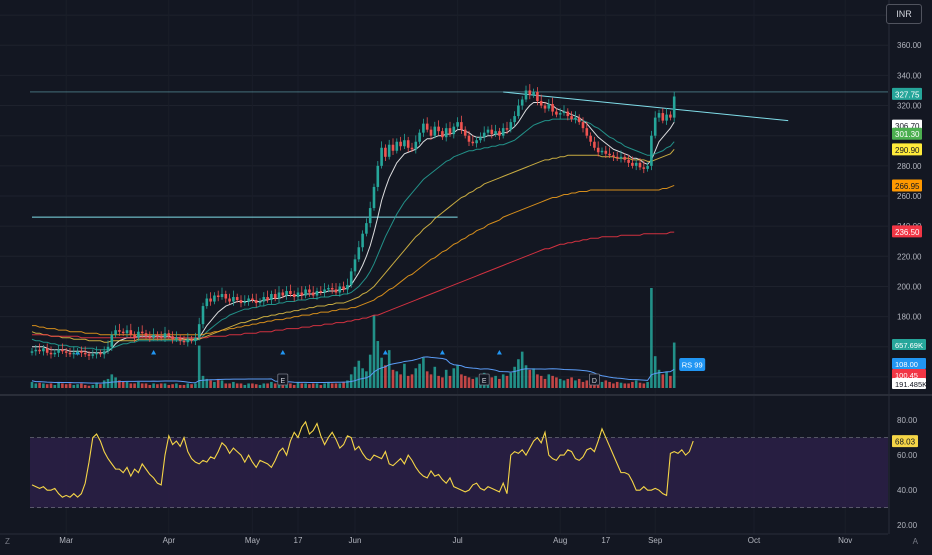 Image resolution: width=932 pixels, height=555 pixels. I want to click on time-tick-label: Mar, so click(66, 540).